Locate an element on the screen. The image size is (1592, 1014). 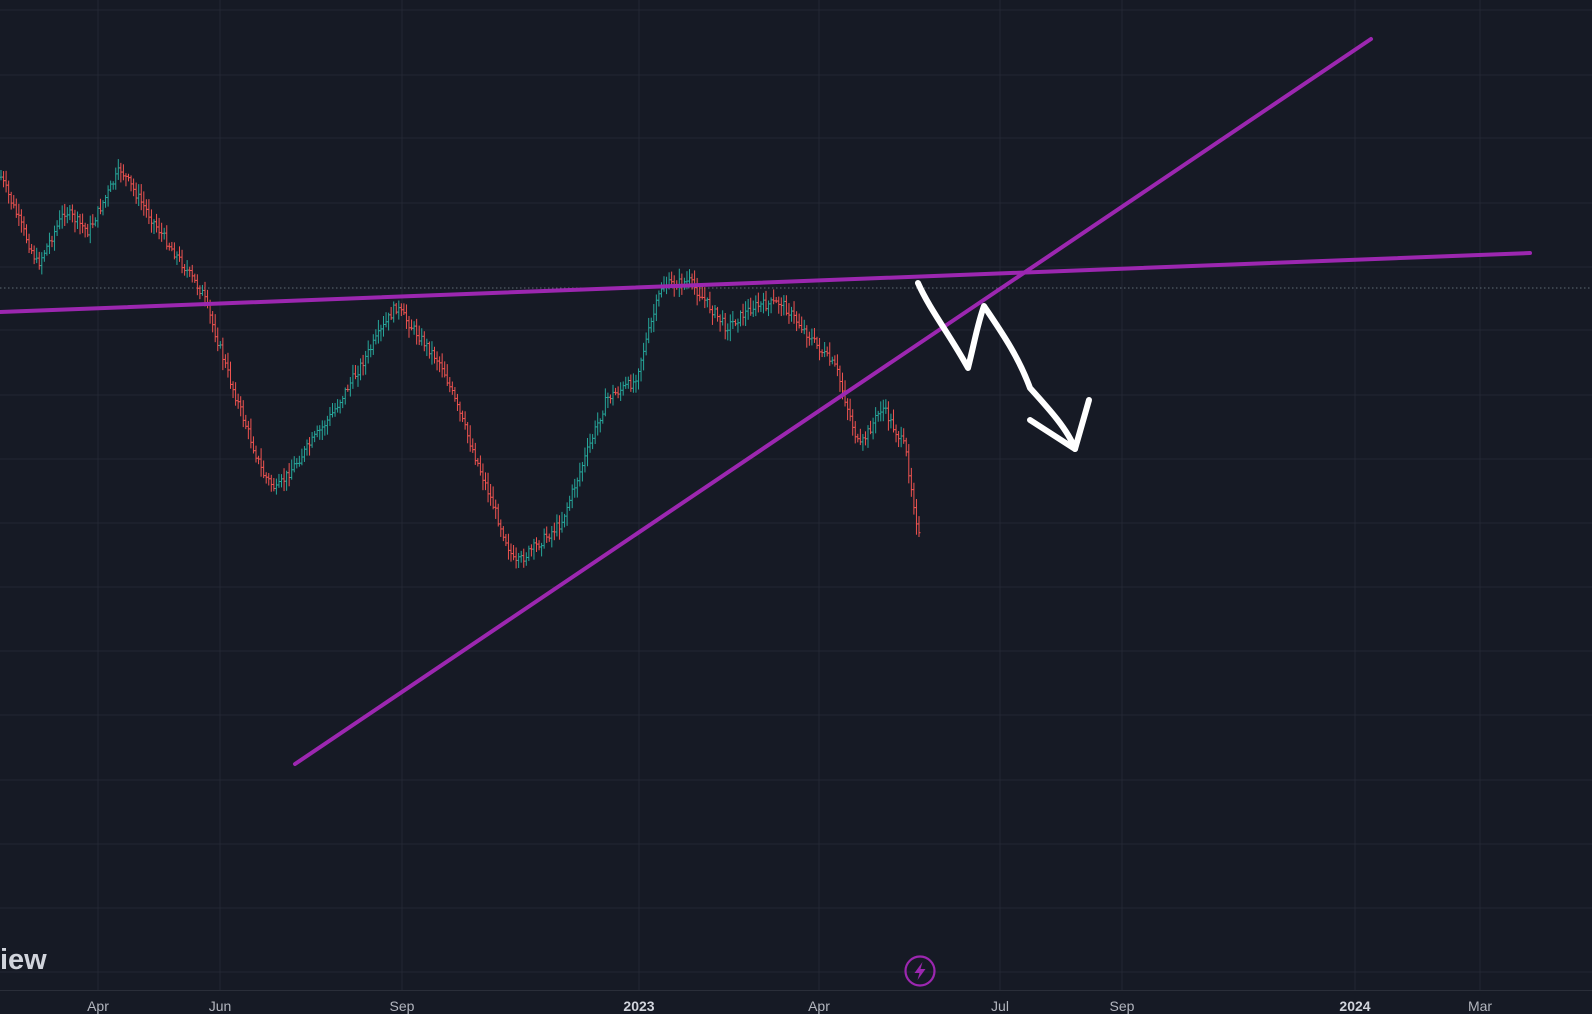
time-axis-tick-label: Apr is located at coordinates (819, 1006).